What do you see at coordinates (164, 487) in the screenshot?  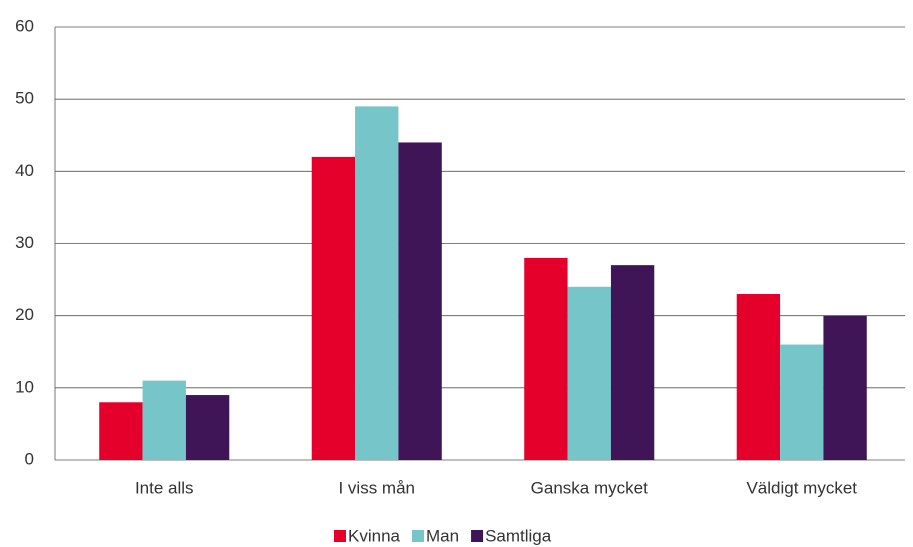 I see `x-tick-label: Inte alls` at bounding box center [164, 487].